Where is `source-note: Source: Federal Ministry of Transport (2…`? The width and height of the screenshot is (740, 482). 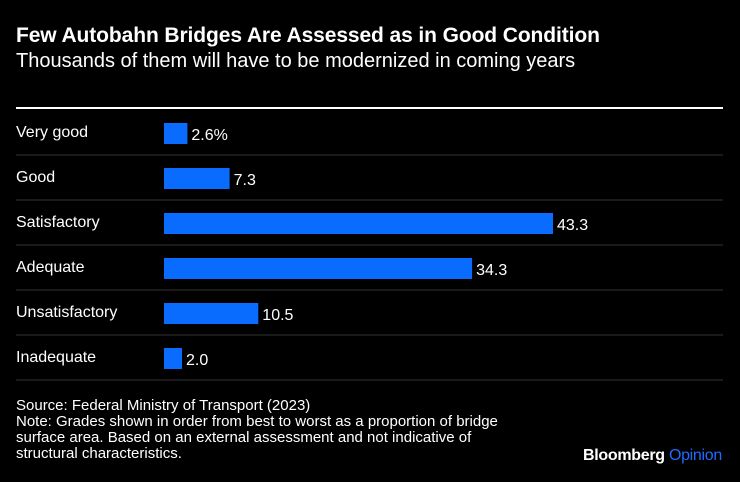
source-note: Source: Federal Ministry of Transport (2… is located at coordinates (296, 430).